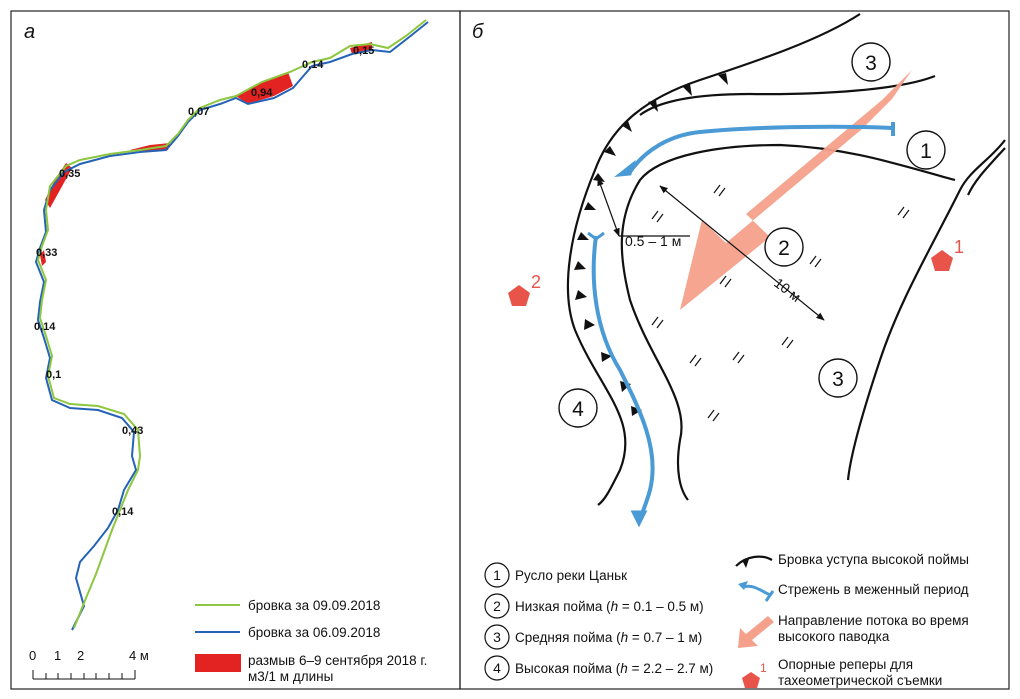 The width and height of the screenshot is (1020, 699). I want to click on benchmarks: 1 2, so click(736, 271).